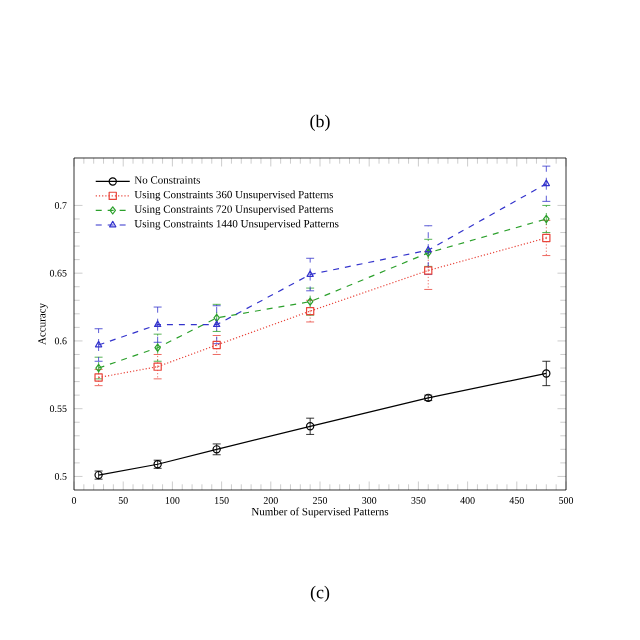 This screenshot has height=640, width=640. Describe the element at coordinates (320, 122) in the screenshot. I see `chart-title: (b)` at that location.